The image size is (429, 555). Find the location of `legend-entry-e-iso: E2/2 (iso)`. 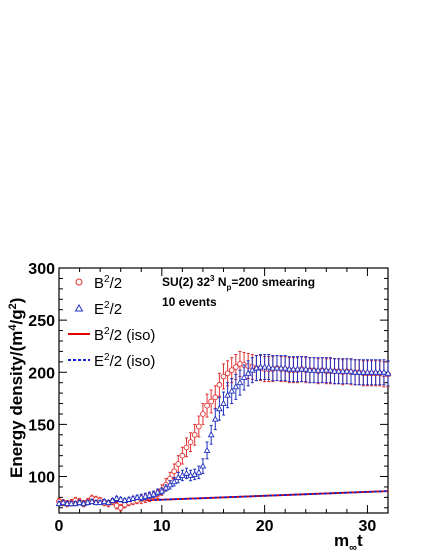

legend-entry-e-iso: E2/2 (iso) is located at coordinates (111, 361).